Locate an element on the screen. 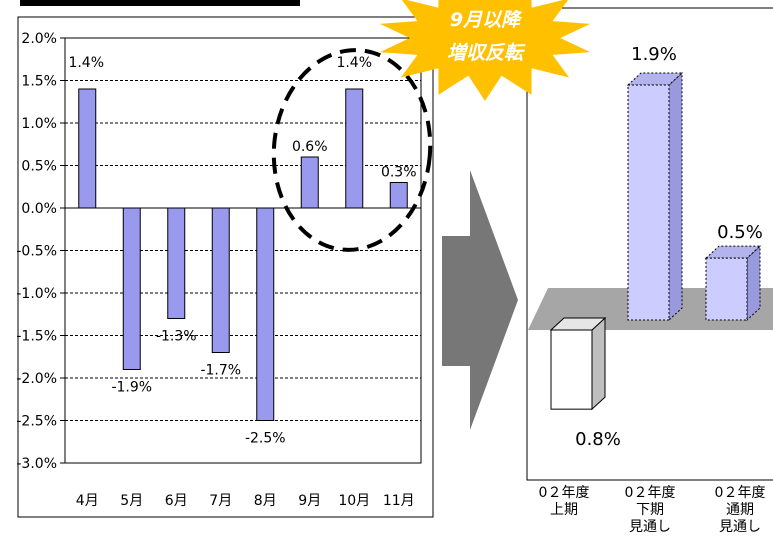  x-category-label: 9月 is located at coordinates (309, 501).